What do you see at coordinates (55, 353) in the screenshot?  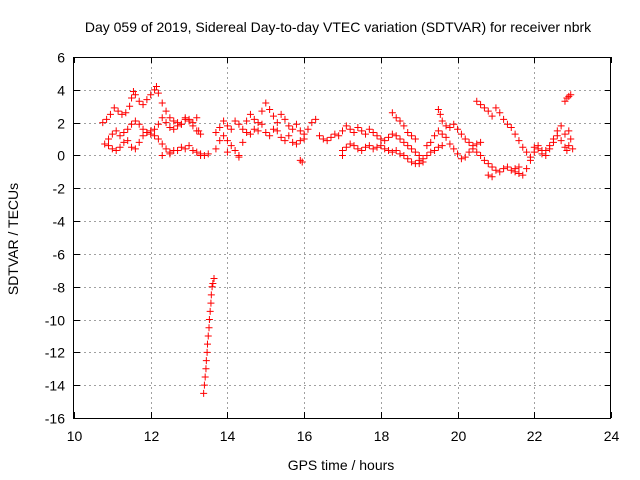 I see `y-tick-label: -12` at bounding box center [55, 353].